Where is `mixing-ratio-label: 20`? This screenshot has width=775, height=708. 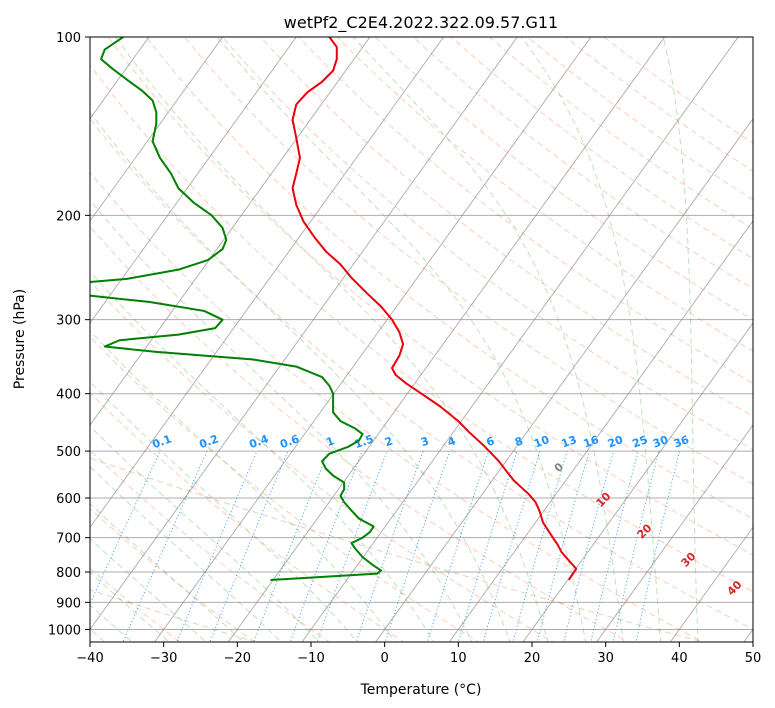 mixing-ratio-label: 20 is located at coordinates (615, 442).